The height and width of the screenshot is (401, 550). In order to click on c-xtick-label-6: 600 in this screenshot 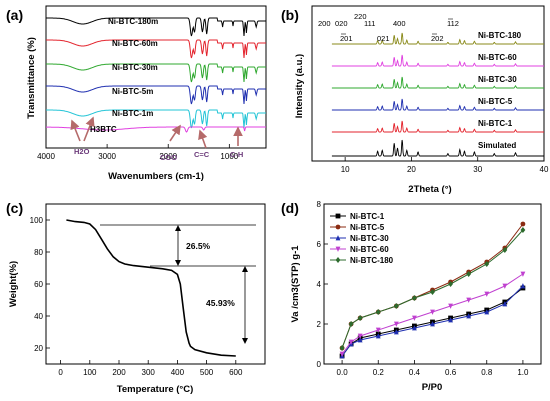, I will do `click(236, 372)`.